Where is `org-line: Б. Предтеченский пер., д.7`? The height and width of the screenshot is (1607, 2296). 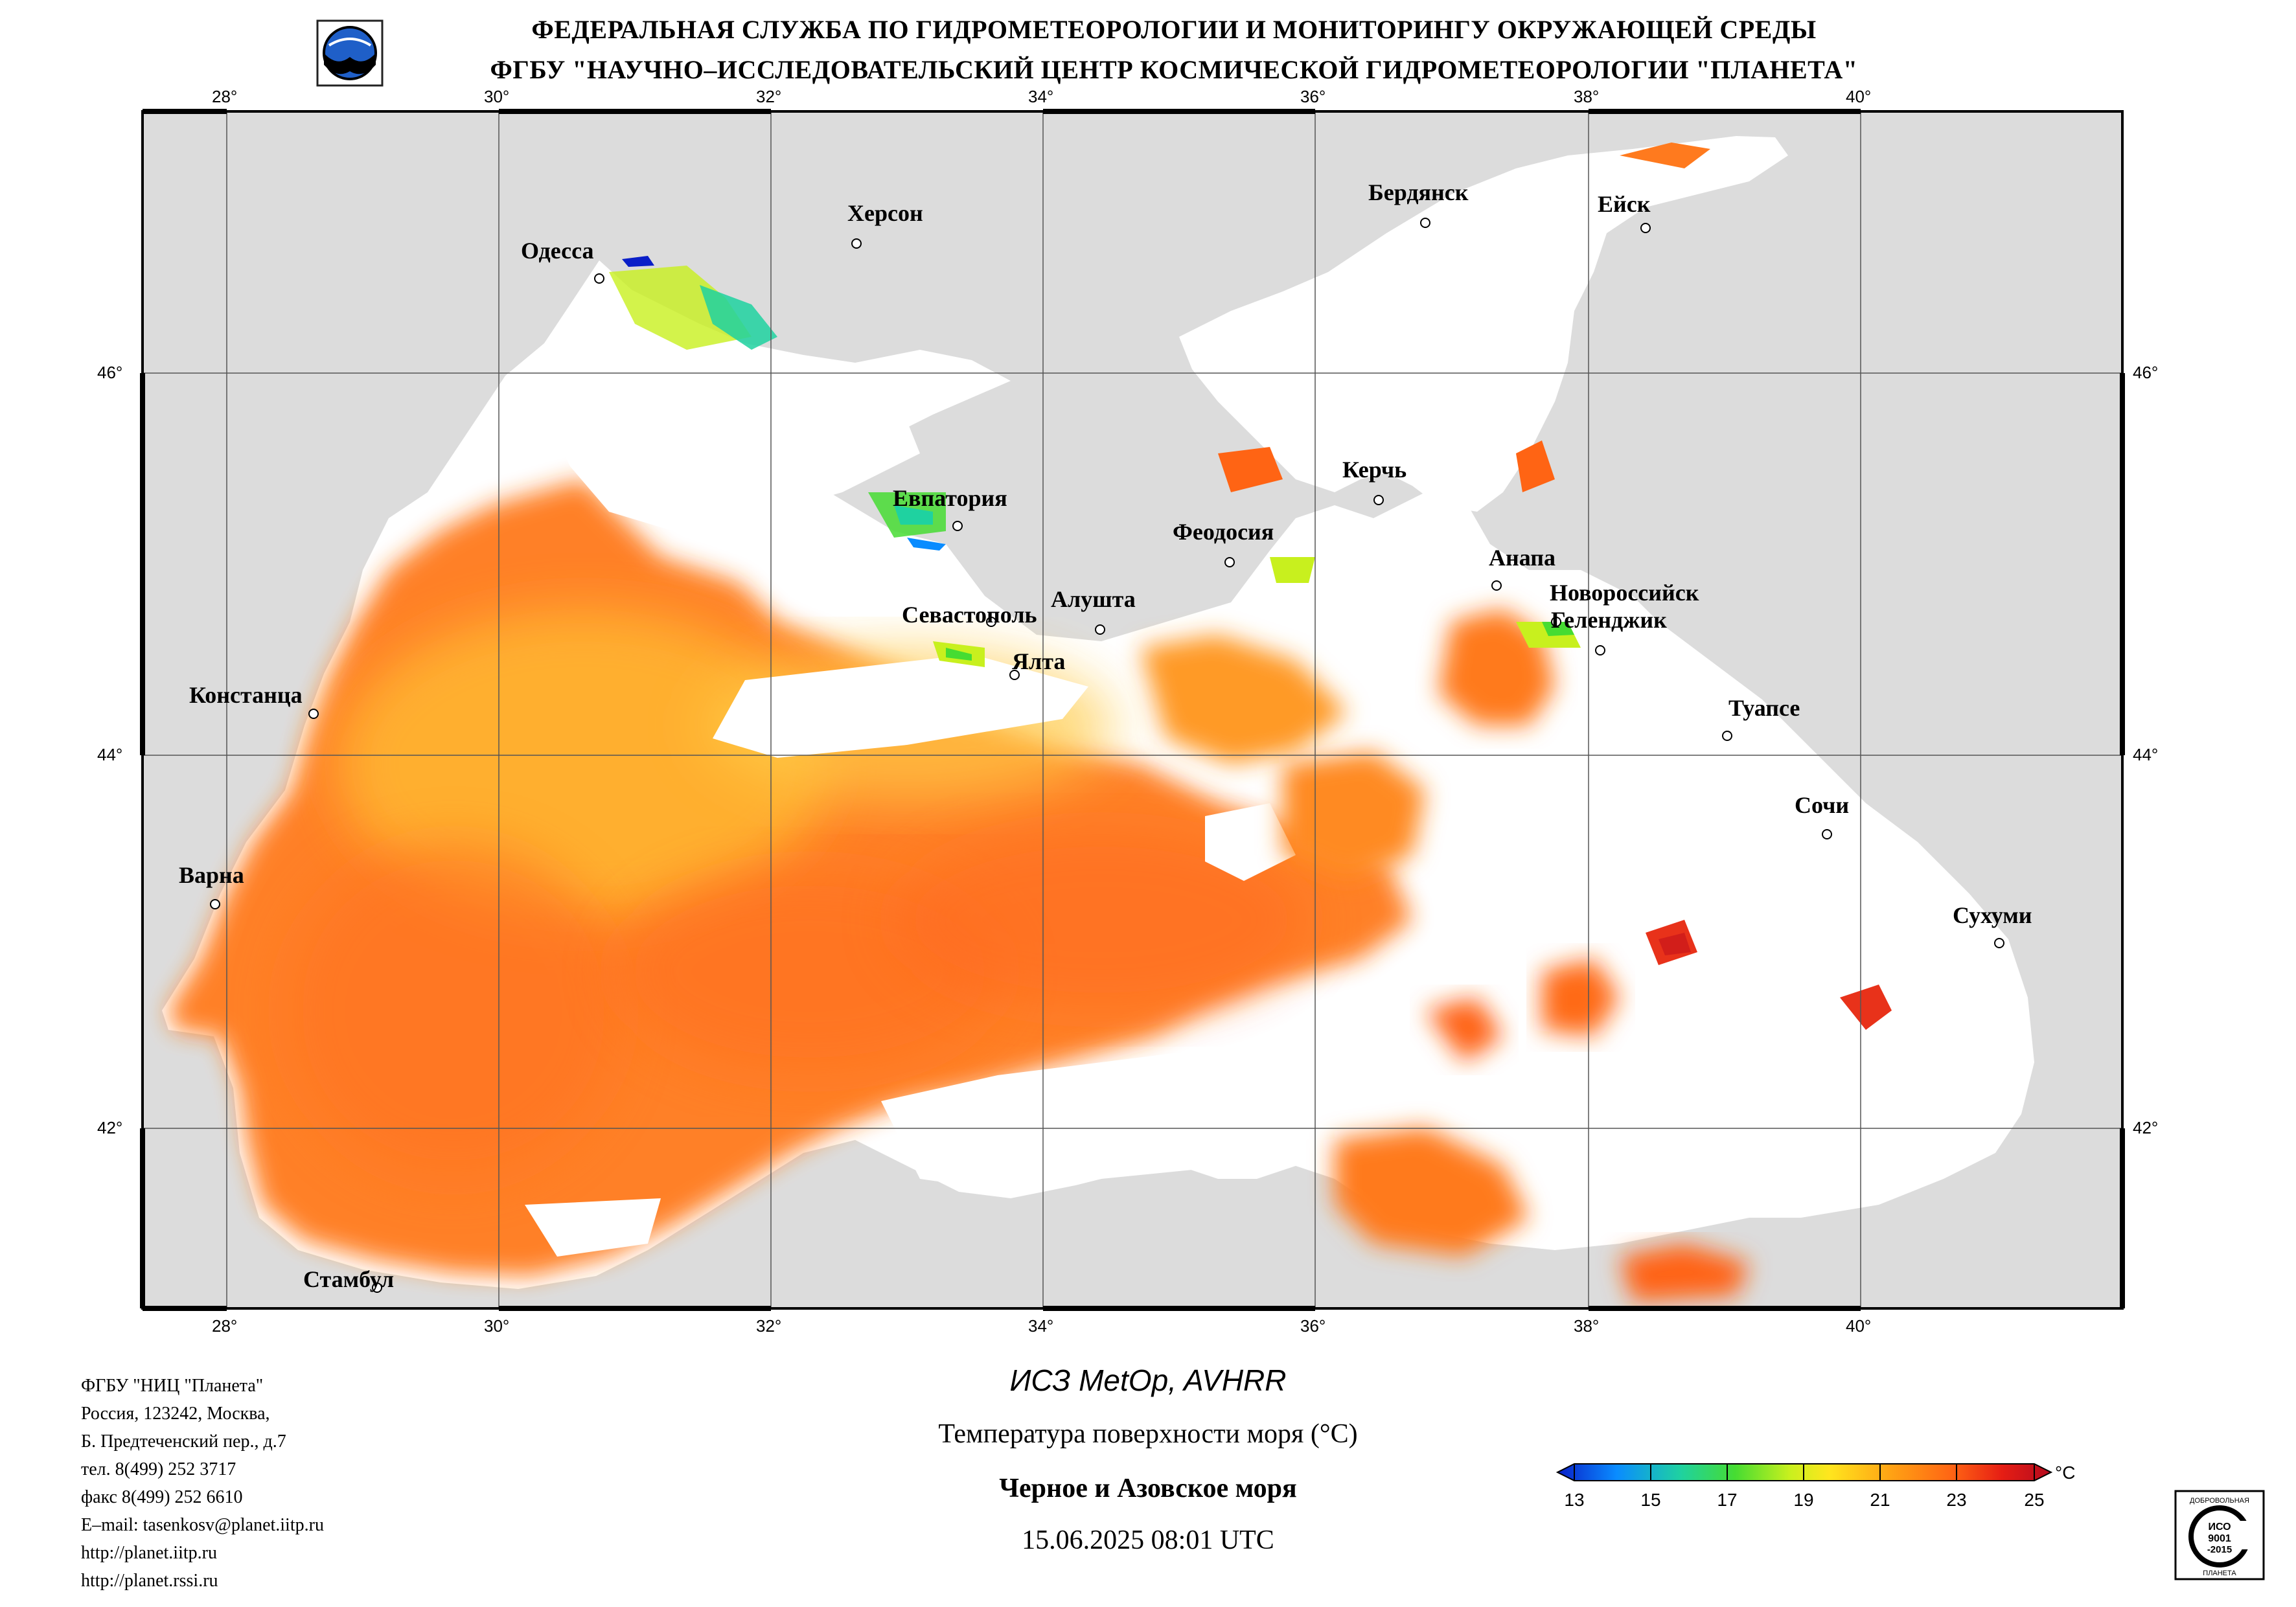 org-line: Б. Предтеченский пер., д.7 is located at coordinates (183, 1441).